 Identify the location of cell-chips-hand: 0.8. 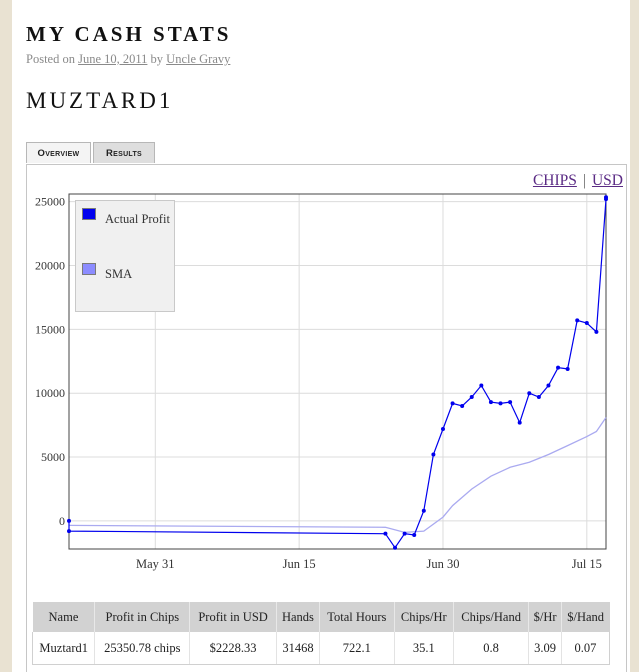
(490, 648).